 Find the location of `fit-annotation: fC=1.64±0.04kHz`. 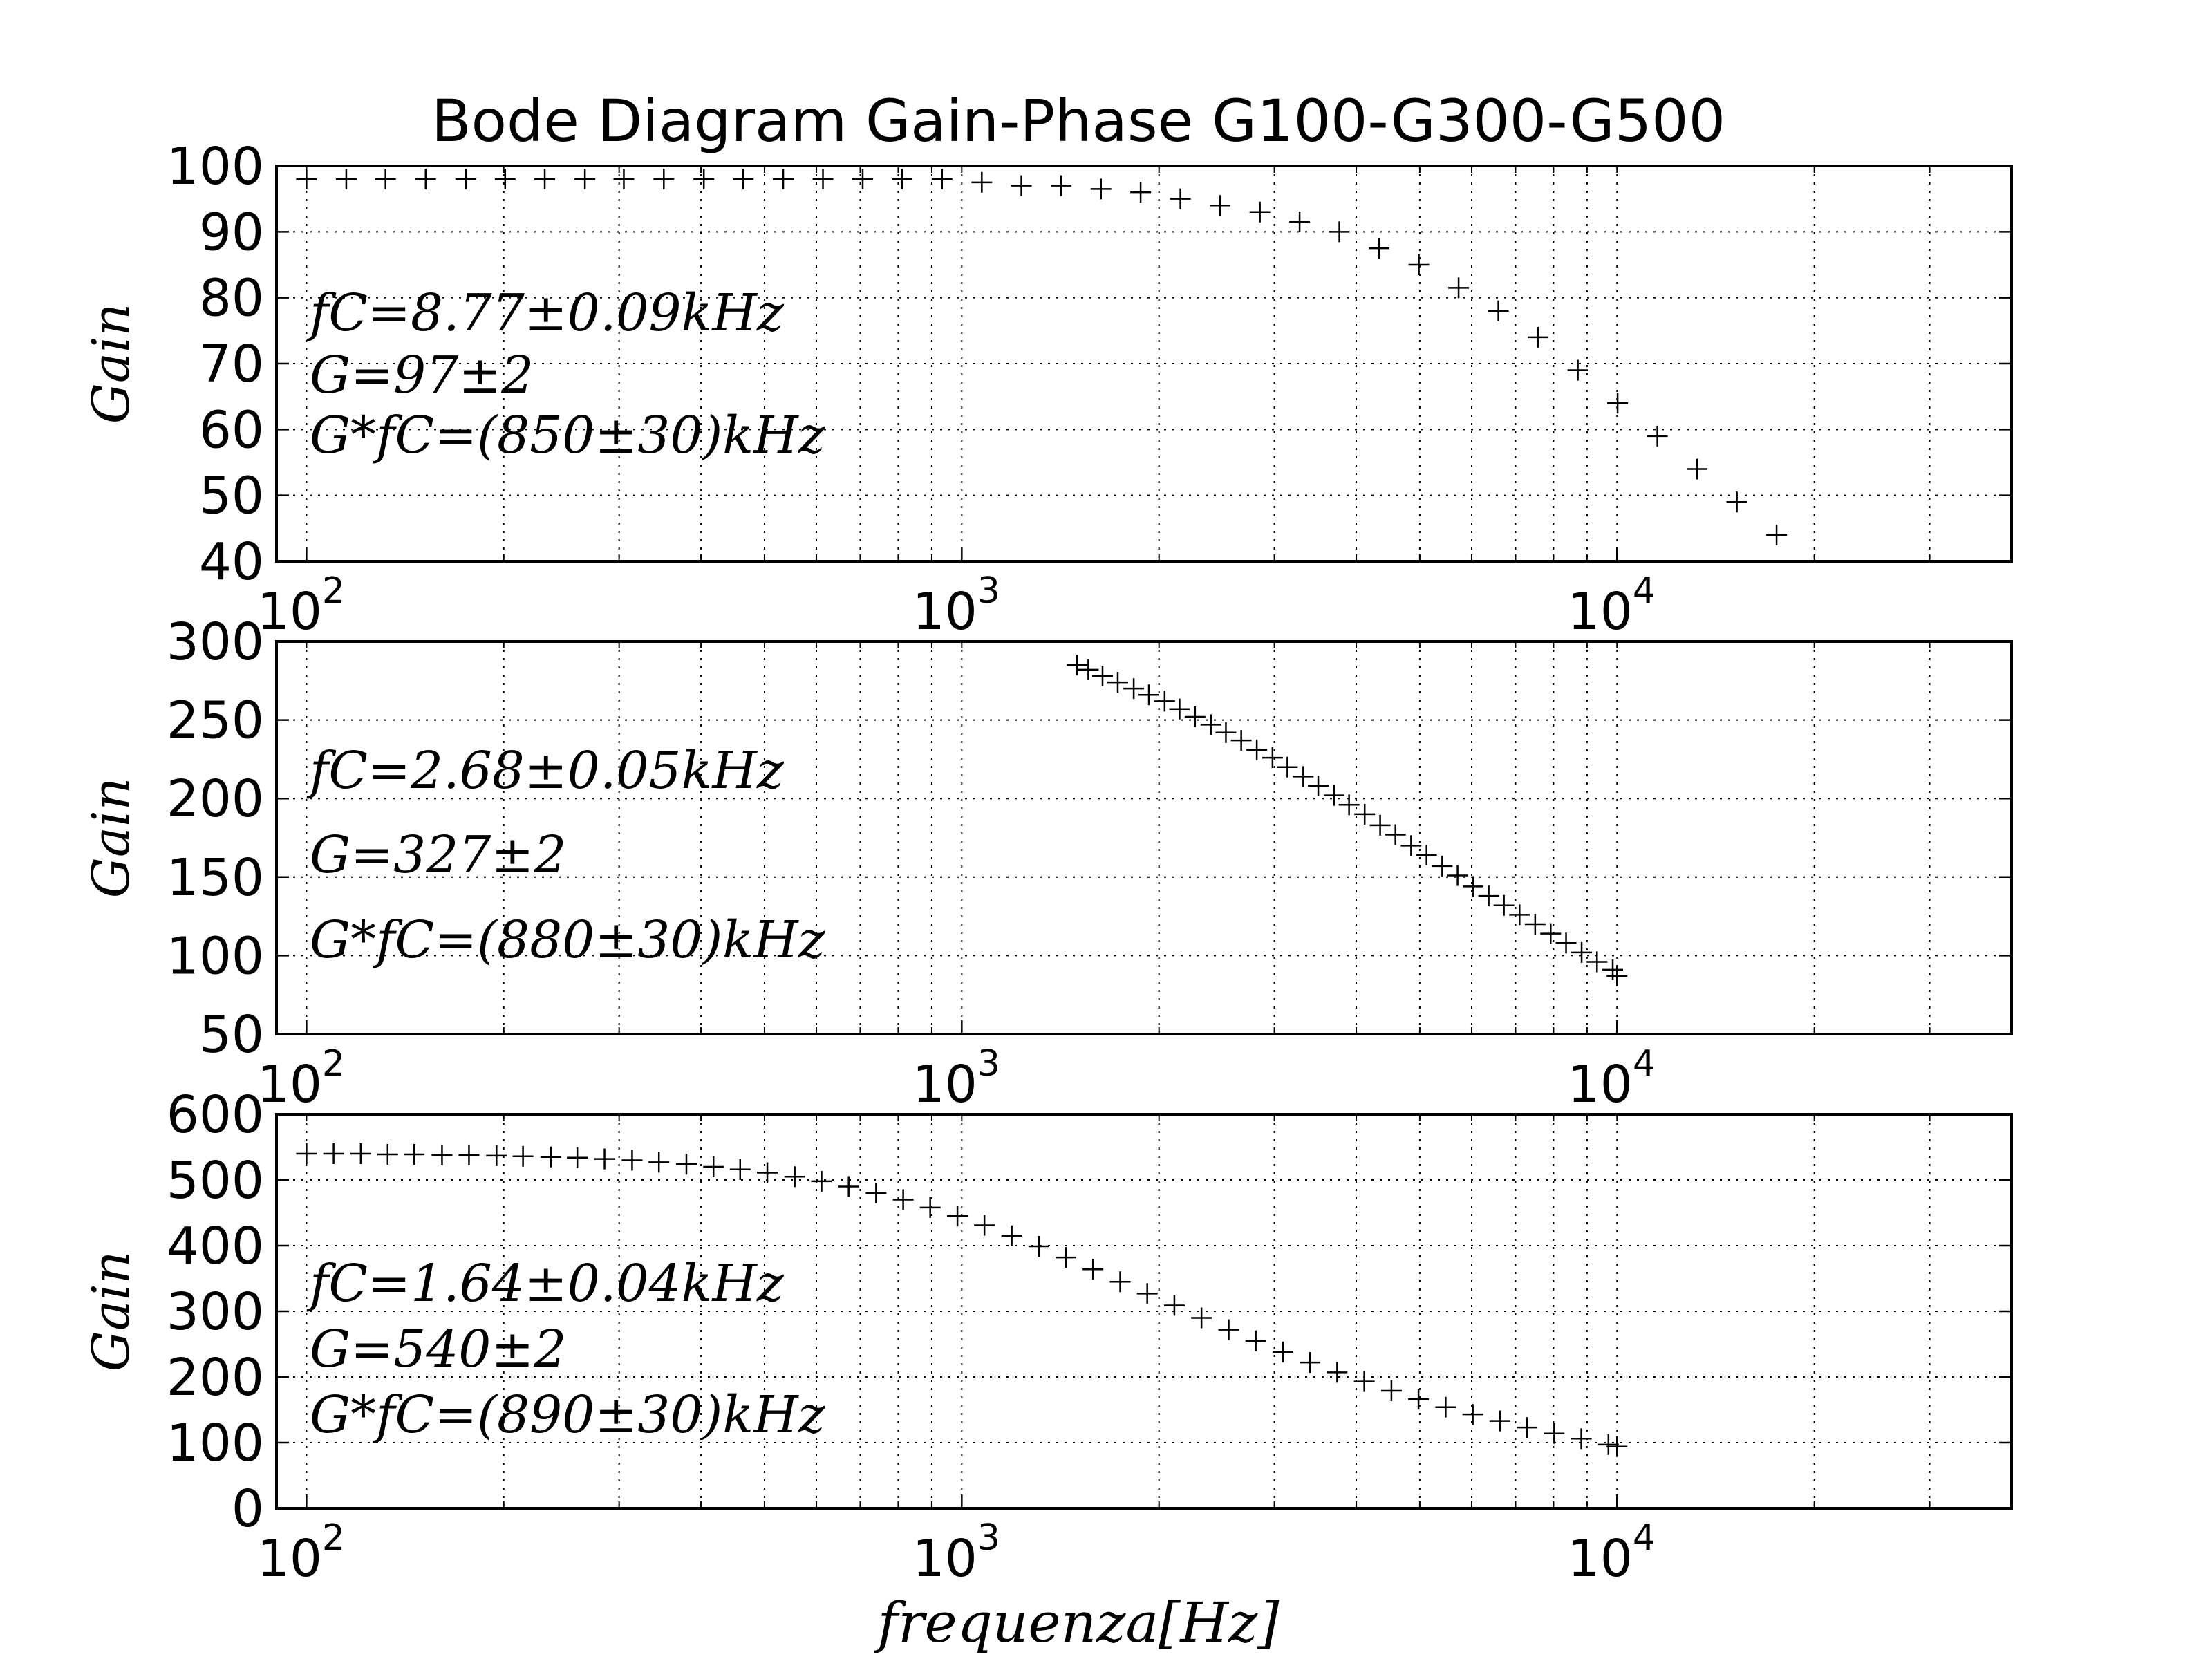

fit-annotation: fC=1.64±0.04kHz is located at coordinates (545, 1283).